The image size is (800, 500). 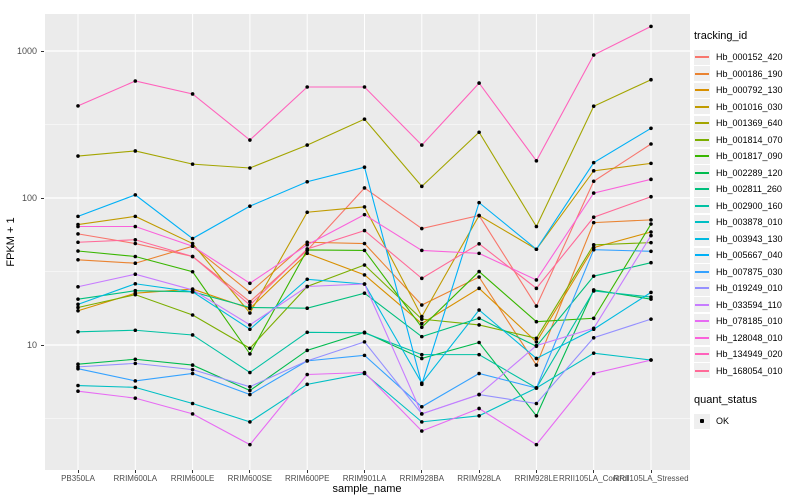 What do you see at coordinates (749, 238) in the screenshot?
I see `legend-item-label: Hb_003943_130` at bounding box center [749, 238].